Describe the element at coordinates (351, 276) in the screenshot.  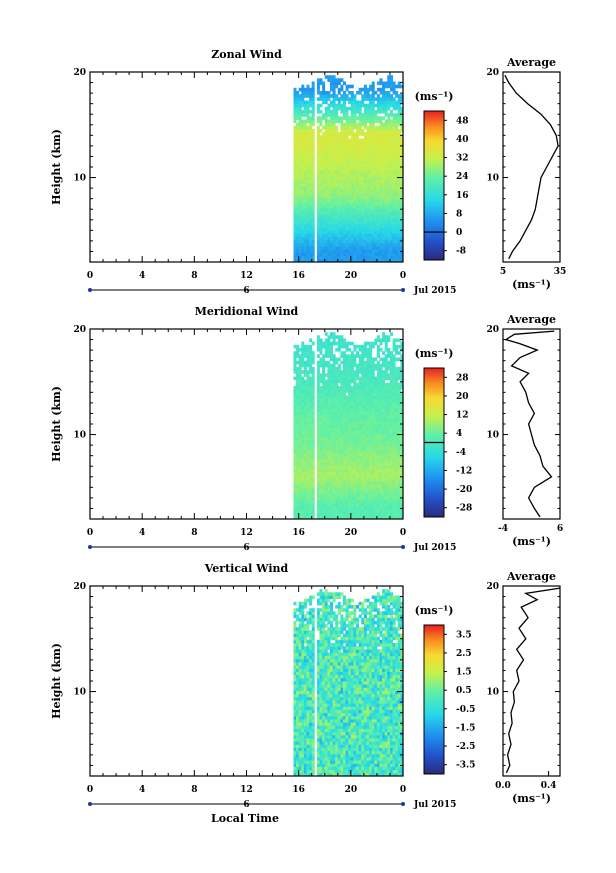
I see `x-tick-label: 20` at that location.